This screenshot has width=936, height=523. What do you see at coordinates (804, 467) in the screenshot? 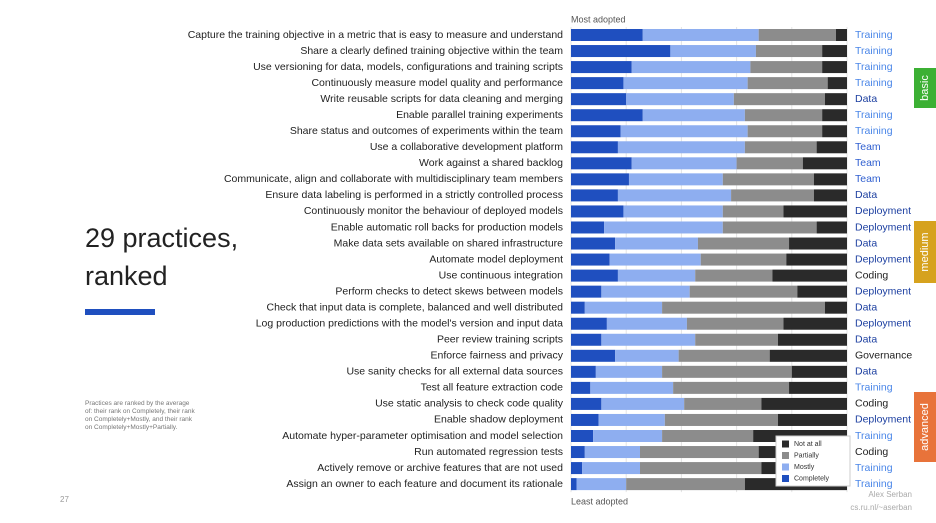
I see `legend-label: Mostly` at bounding box center [804, 467].